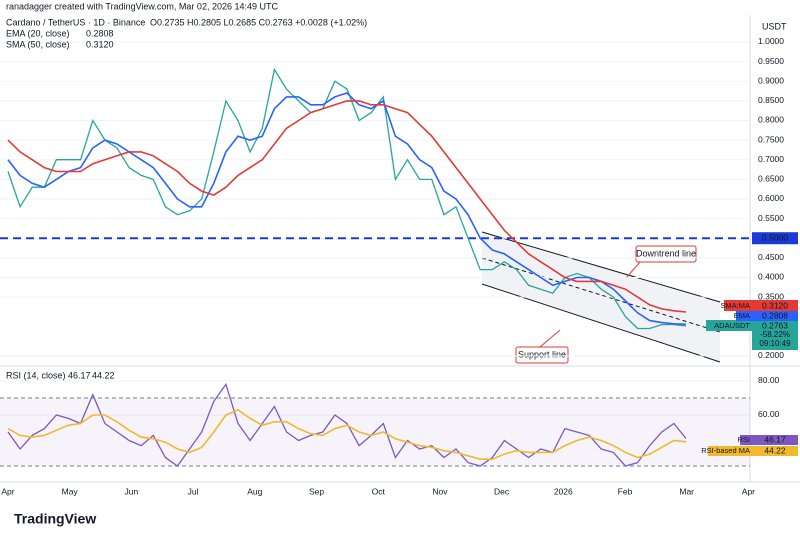 The height and width of the screenshot is (537, 800). I want to click on level-tag, so click(775, 238).